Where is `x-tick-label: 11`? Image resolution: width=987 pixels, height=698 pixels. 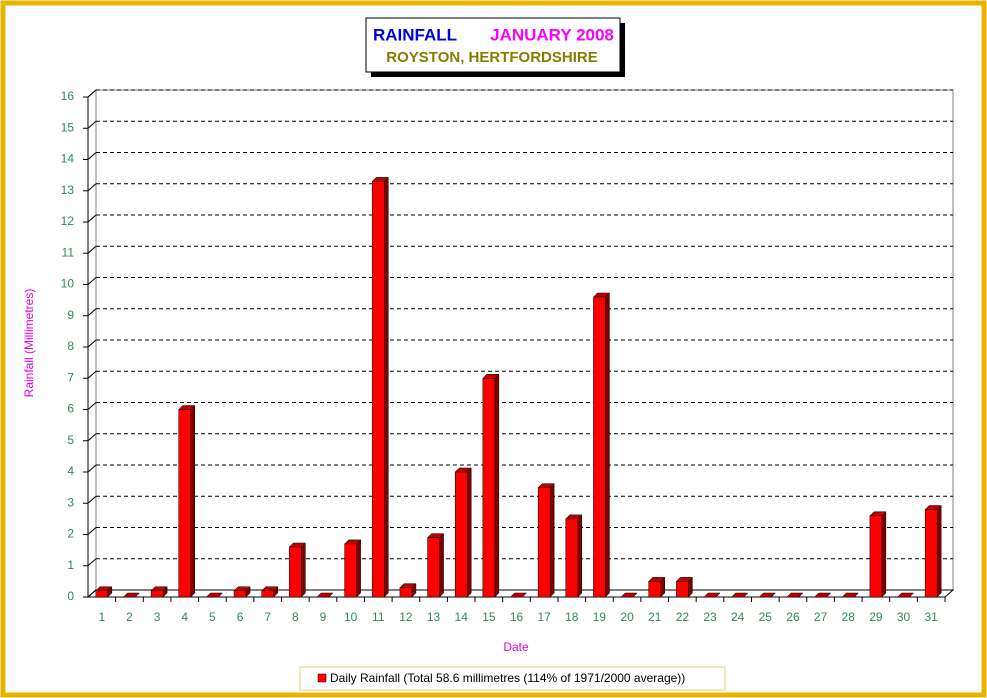
x-tick-label: 11 is located at coordinates (378, 617).